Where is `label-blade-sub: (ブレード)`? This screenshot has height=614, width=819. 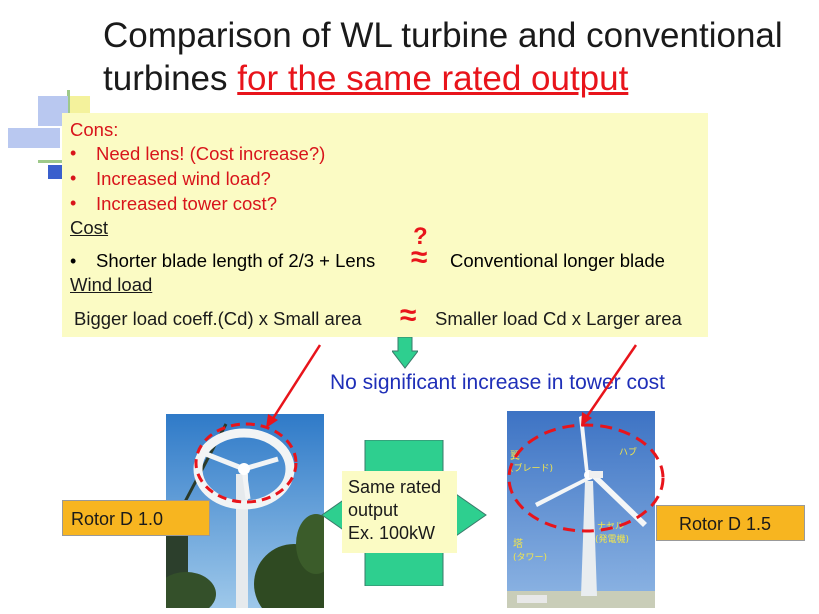 label-blade-sub: (ブレード) is located at coordinates (531, 468).